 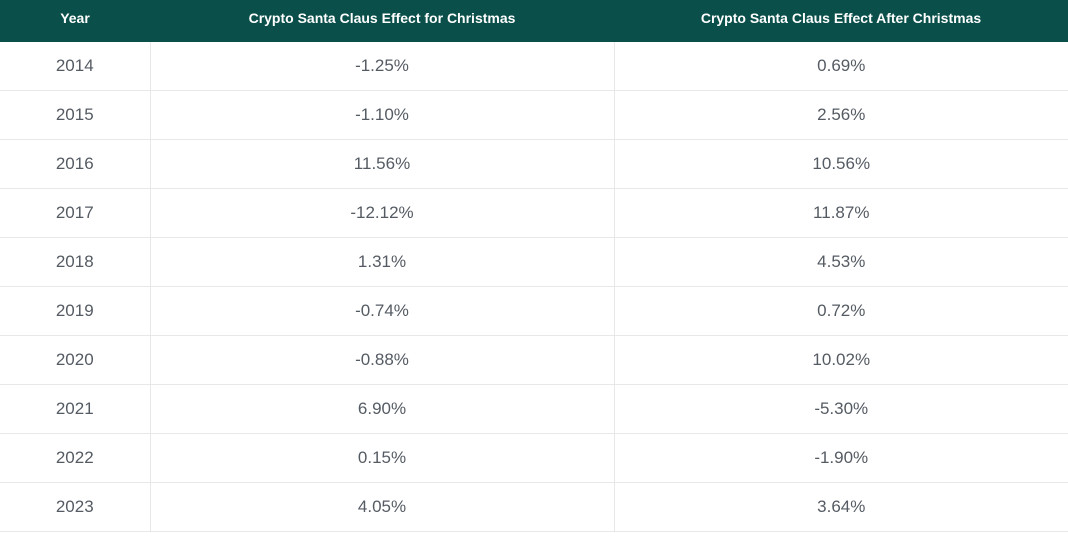 I want to click on value-cell: 3.64%, so click(x=840, y=507).